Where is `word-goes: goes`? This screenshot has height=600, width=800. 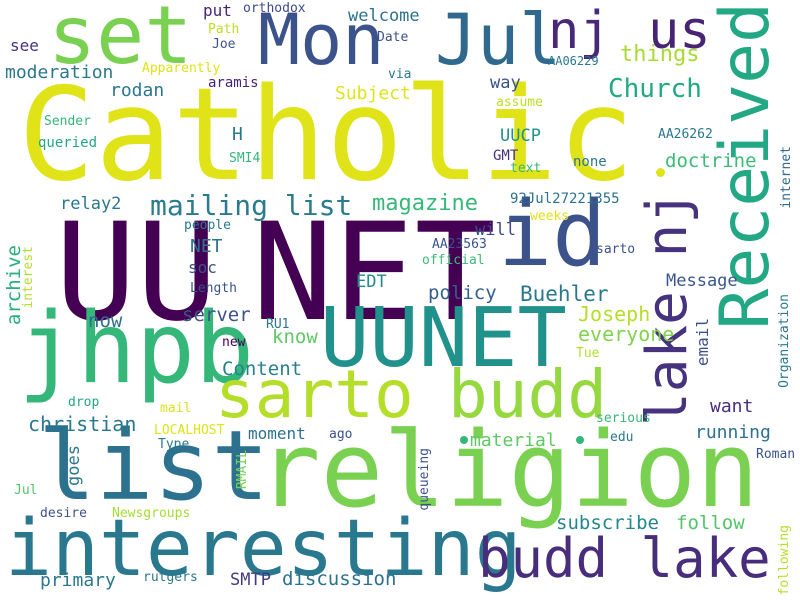 word-goes: goes is located at coordinates (74, 465).